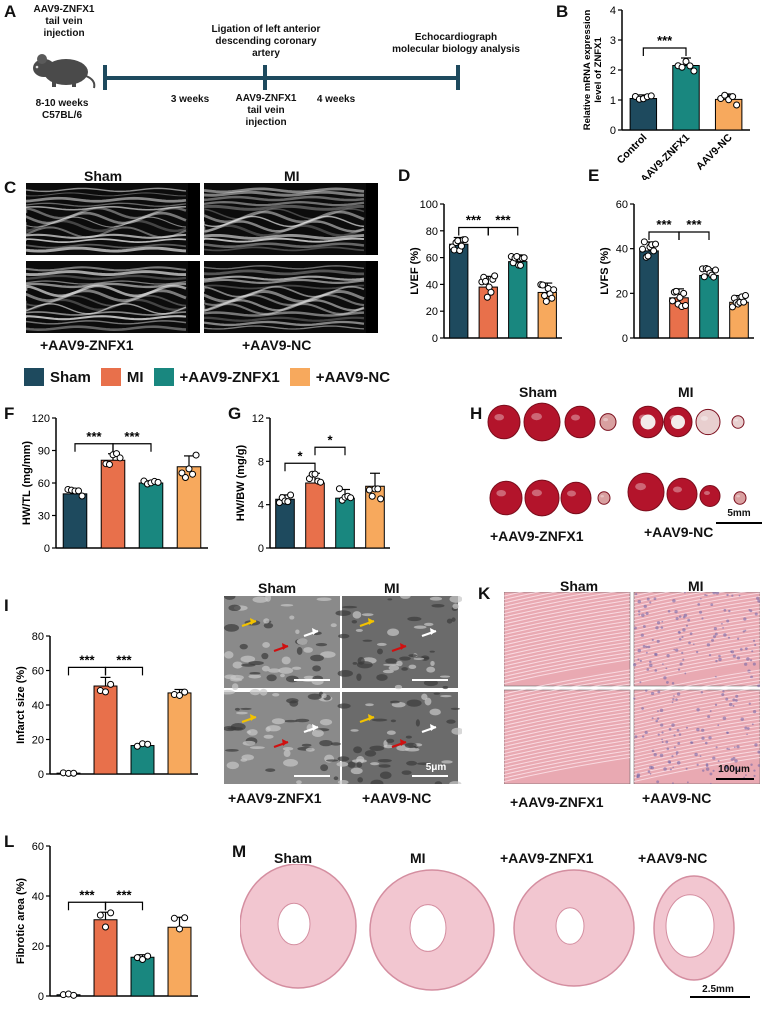  I want to click on chart-e-lvfs: 0 20 40 60 LVFS (%) *** ***, so click(676, 272).